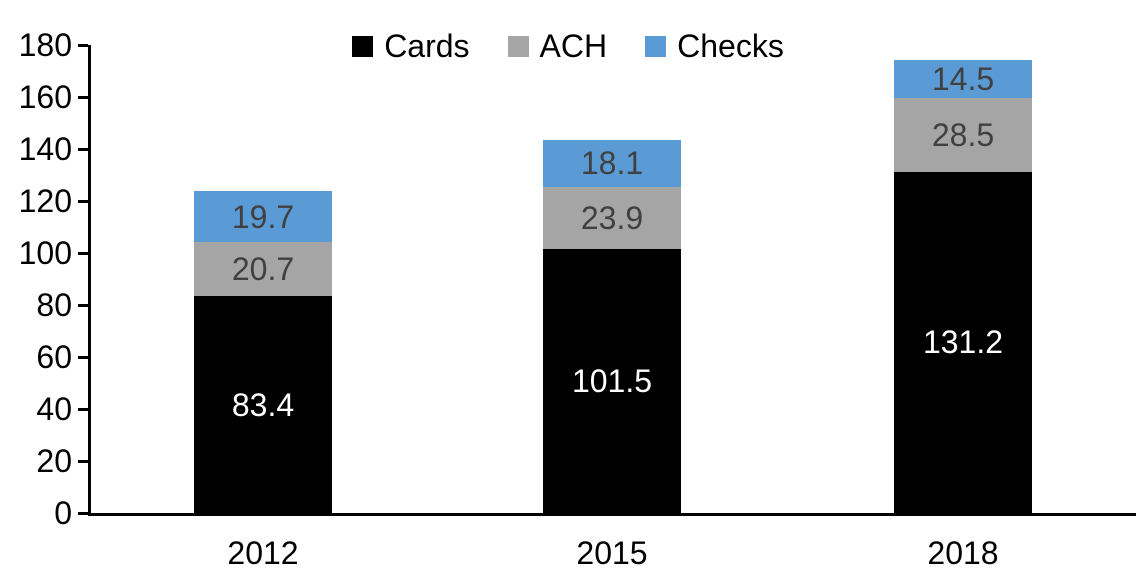 The height and width of the screenshot is (588, 1136). What do you see at coordinates (45, 149) in the screenshot?
I see `y-axis-tick-label: 140` at bounding box center [45, 149].